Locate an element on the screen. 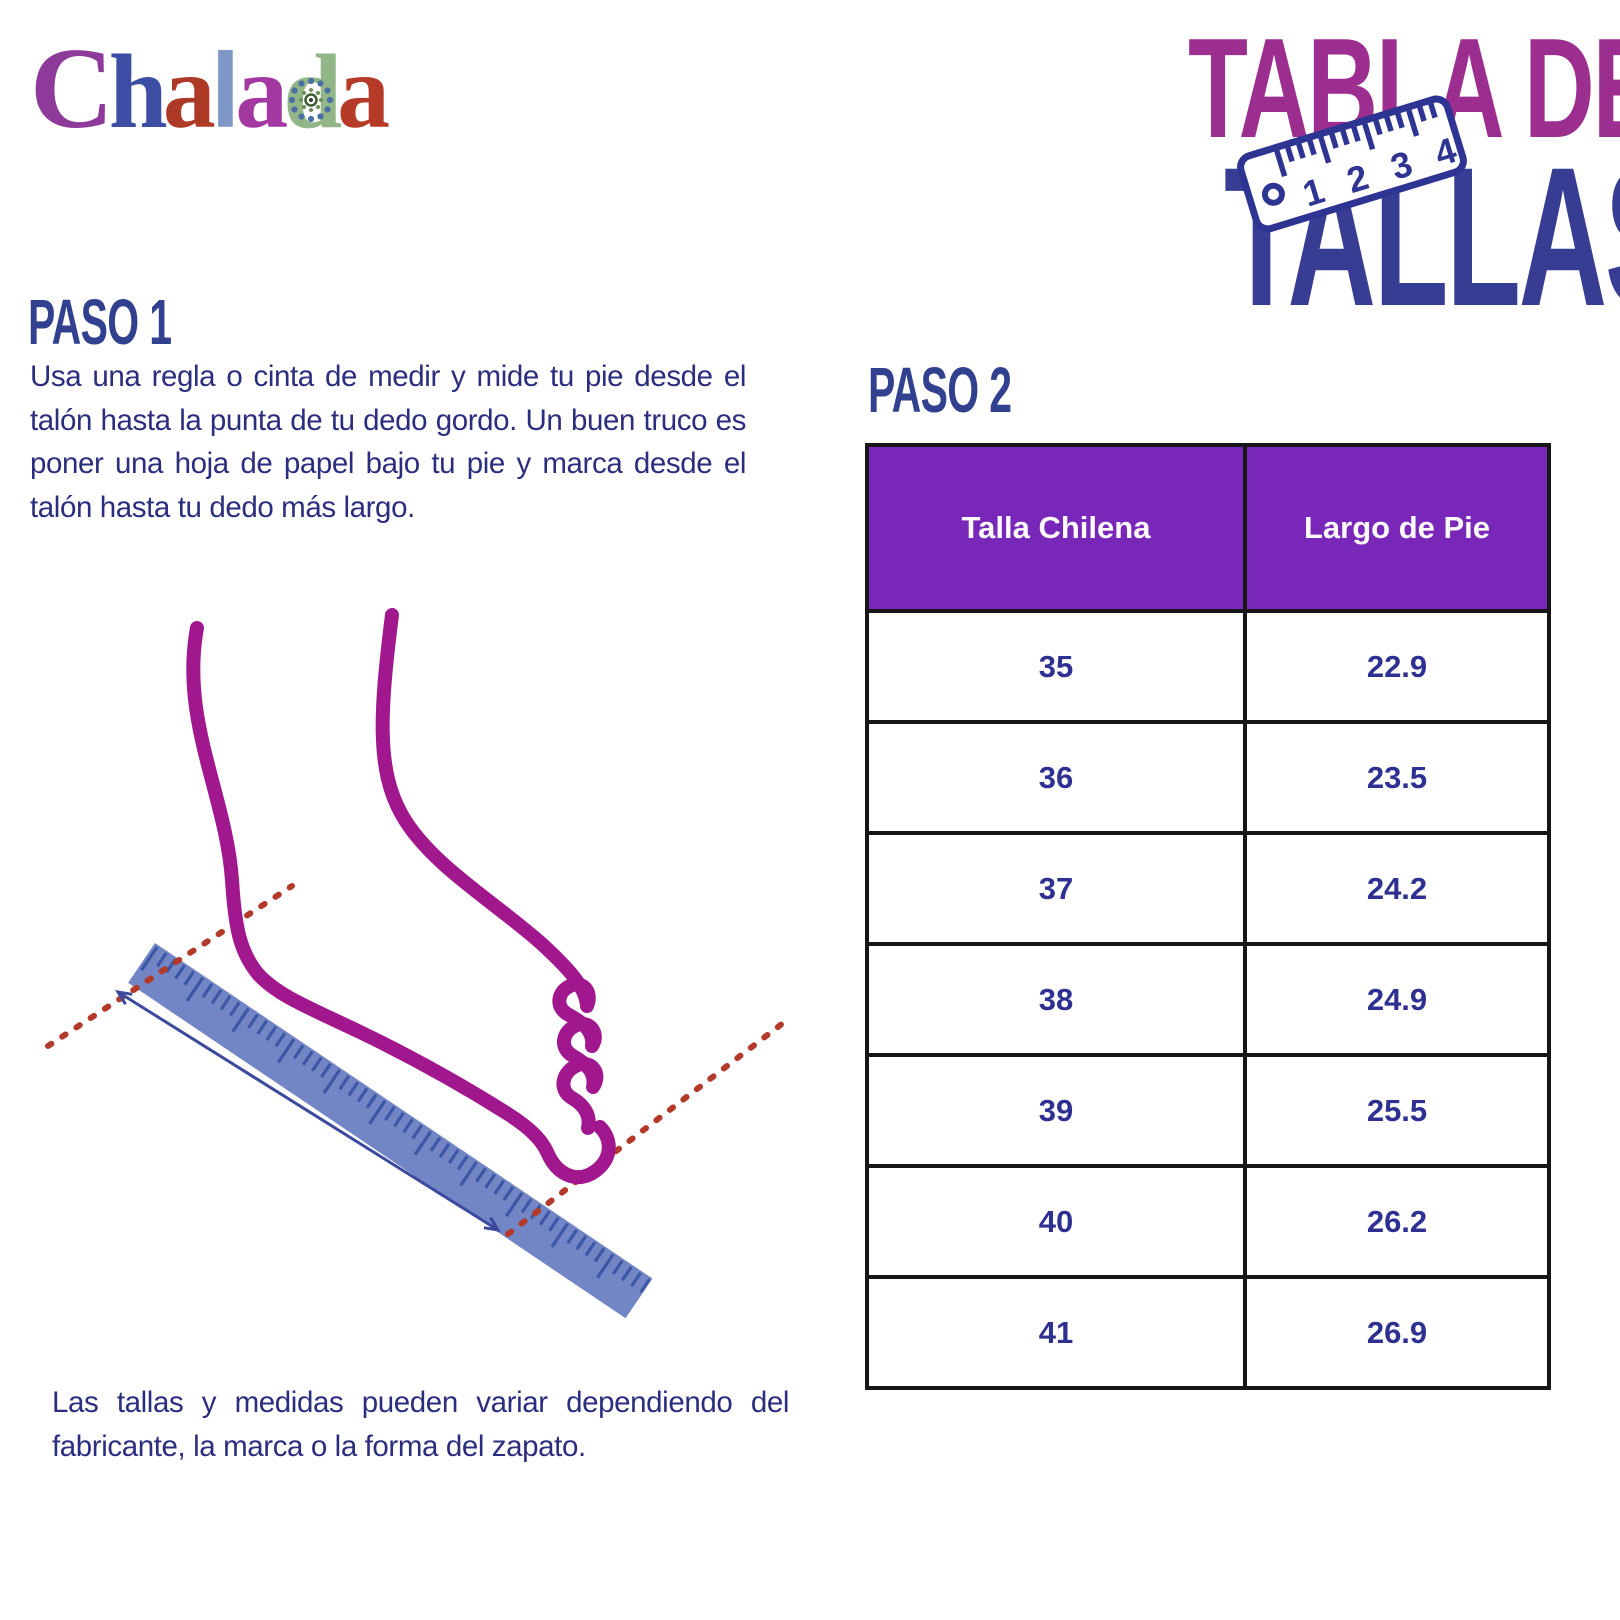 This screenshot has width=1620, height=1620. table-row: 38 24.9 is located at coordinates (1208, 999).